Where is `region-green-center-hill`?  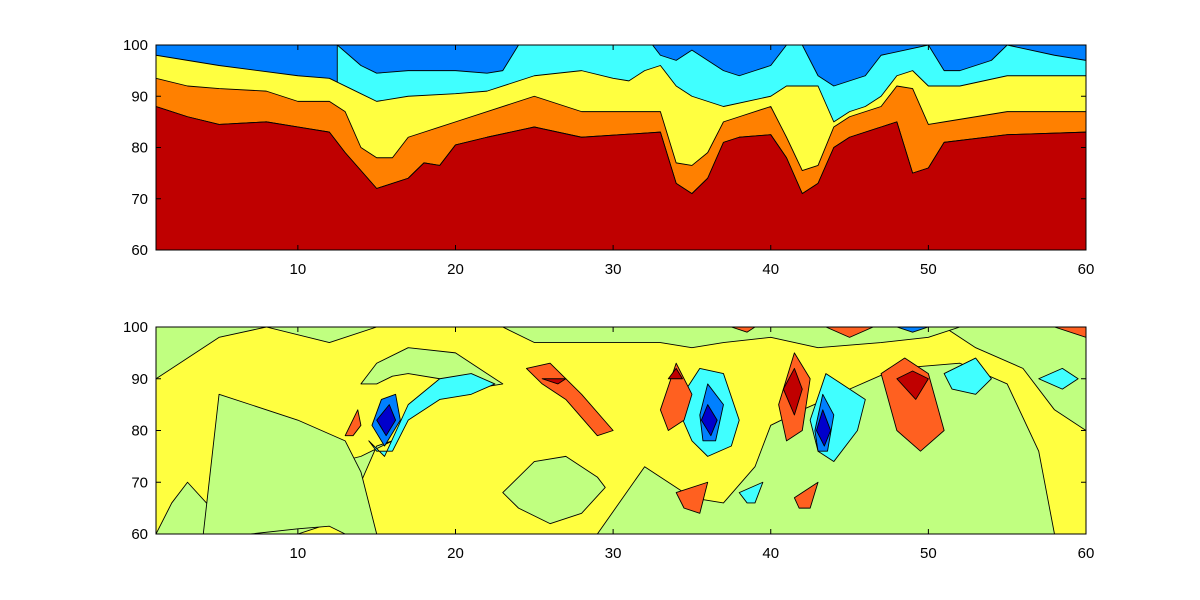
region-green-center-hill is located at coordinates (290, 463).